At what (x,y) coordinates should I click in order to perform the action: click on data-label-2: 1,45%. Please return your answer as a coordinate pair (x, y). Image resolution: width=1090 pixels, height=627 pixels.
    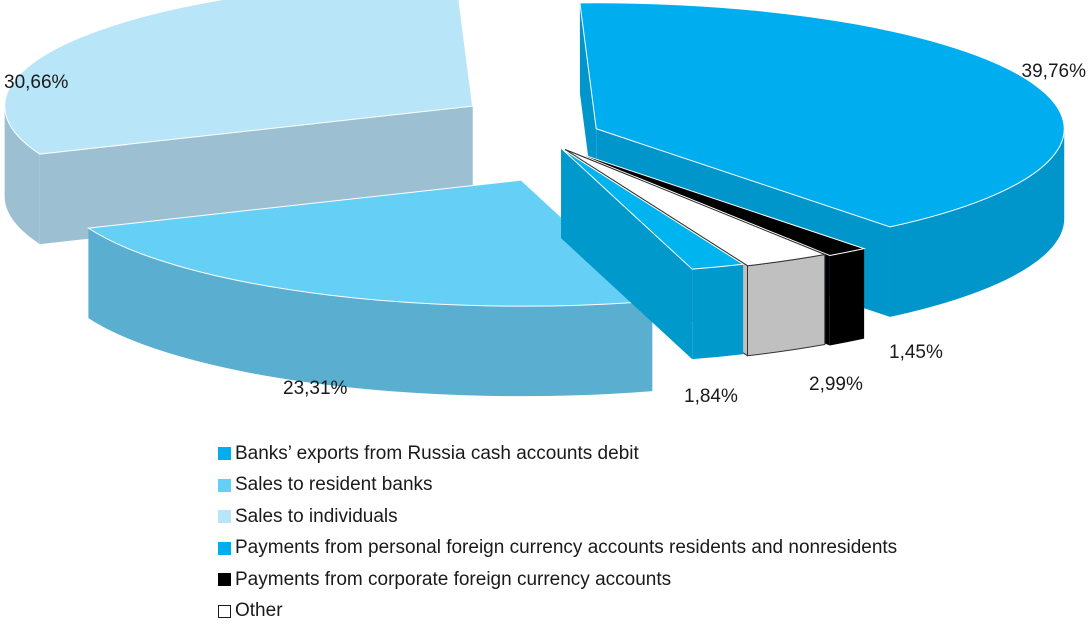
    Looking at the image, I should click on (916, 352).